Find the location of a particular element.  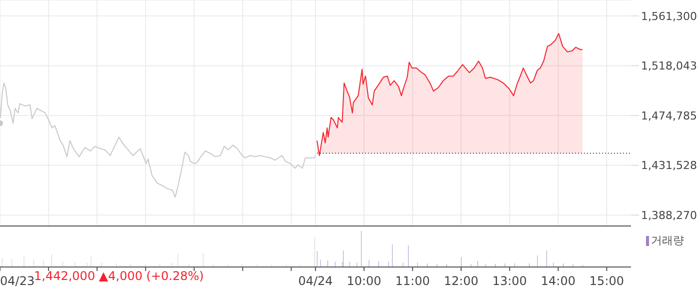

x-tick-label: 13:00 is located at coordinates (509, 281).